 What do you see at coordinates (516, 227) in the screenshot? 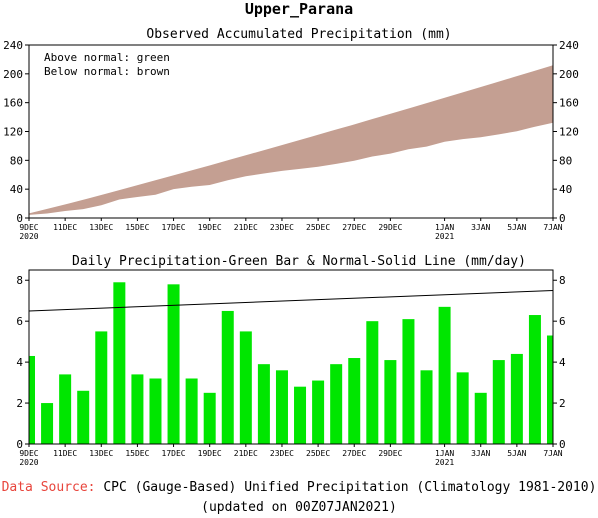
I see `x-tick-label: 5JAN` at bounding box center [516, 227].